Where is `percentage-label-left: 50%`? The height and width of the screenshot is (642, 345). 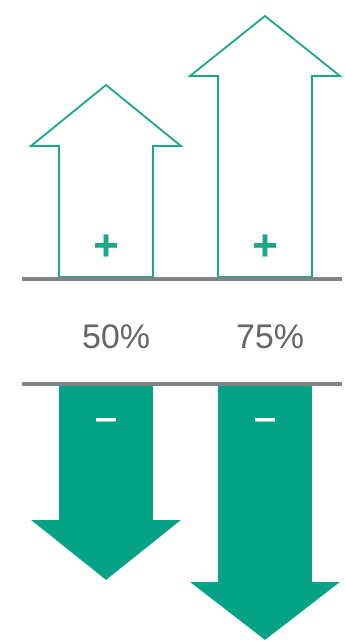
percentage-label-left: 50% is located at coordinates (116, 337).